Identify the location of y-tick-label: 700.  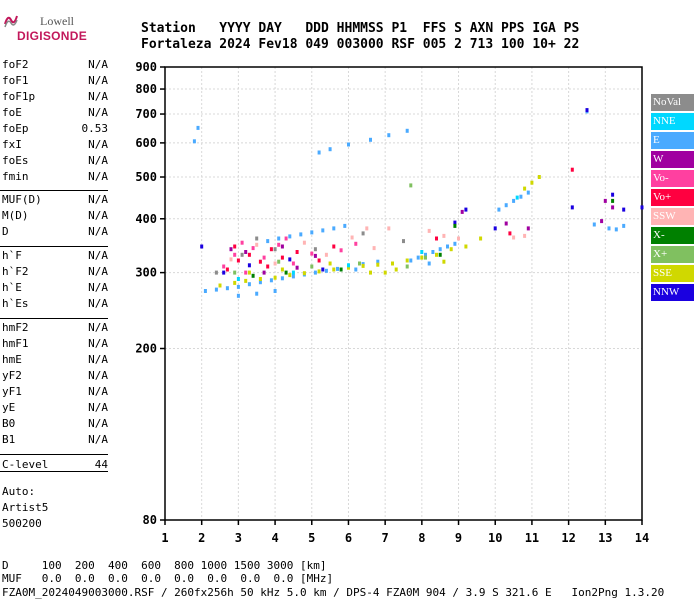
(146, 114).